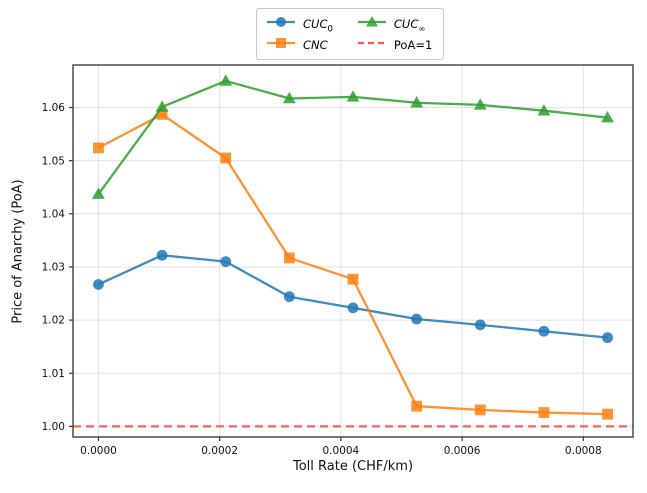 This screenshot has width=647, height=493. What do you see at coordinates (281, 44) in the screenshot?
I see `legend-sample-line-square-icon` at bounding box center [281, 44].